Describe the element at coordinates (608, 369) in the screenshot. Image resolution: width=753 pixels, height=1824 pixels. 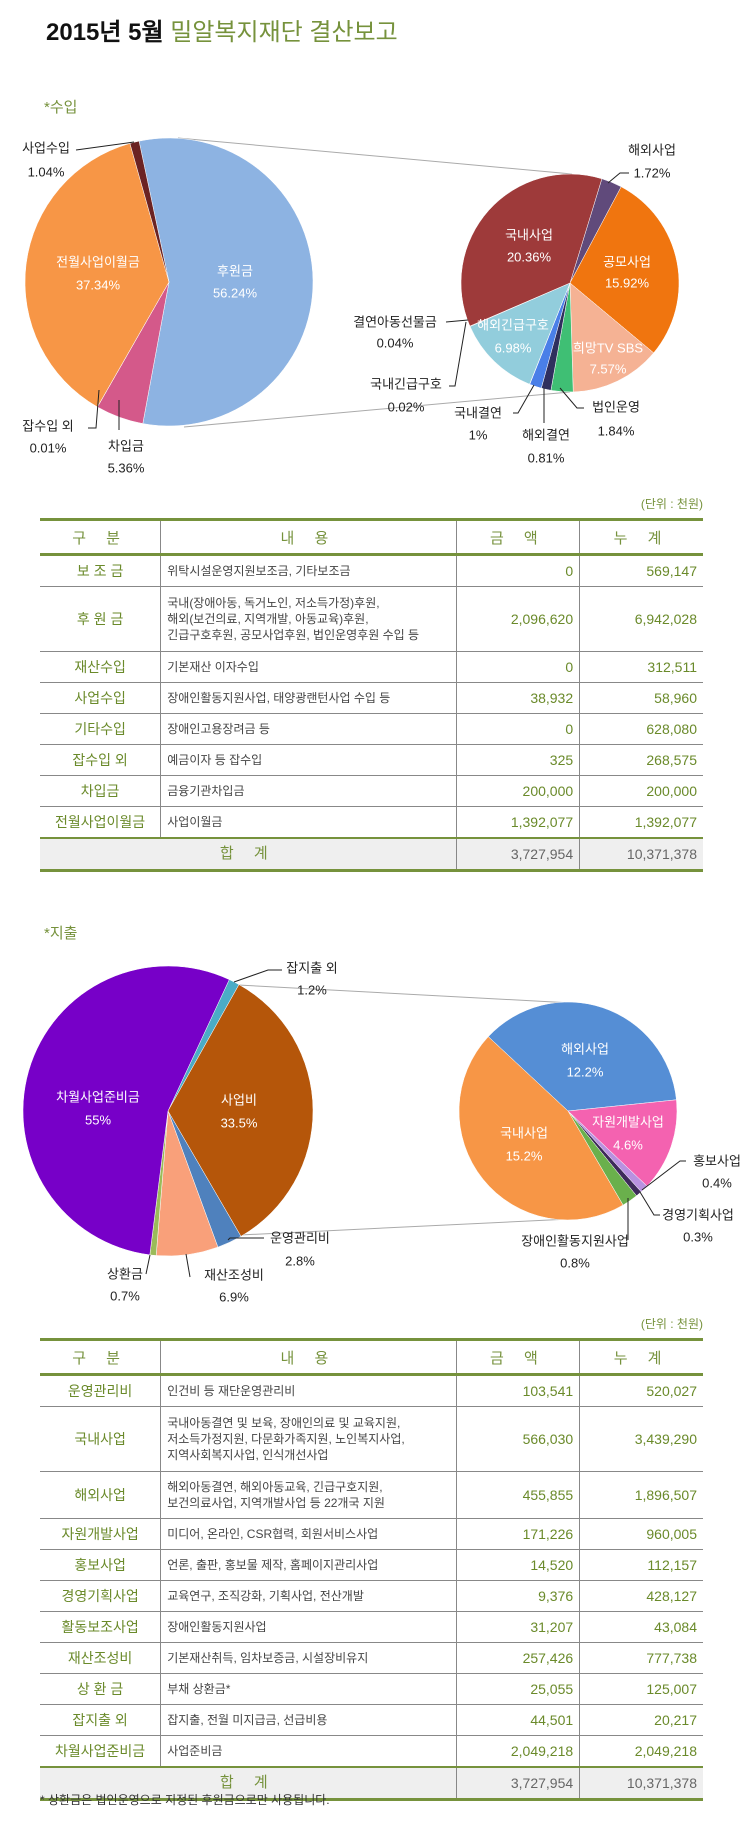
I see `value-d-sbs: 7.57%` at that location.